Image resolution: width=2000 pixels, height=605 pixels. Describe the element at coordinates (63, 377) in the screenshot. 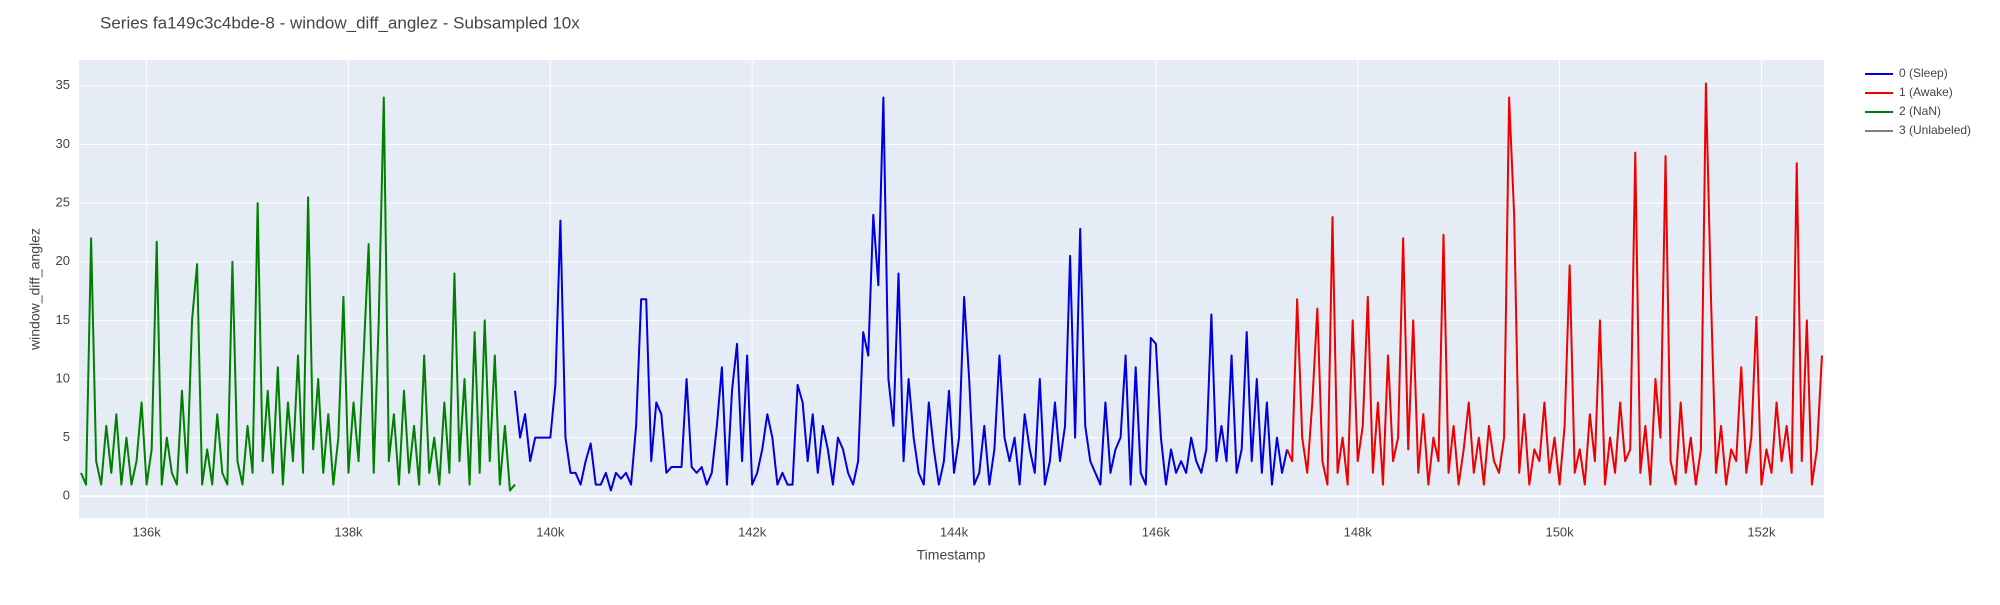

I see `y-tick-label: 10` at that location.